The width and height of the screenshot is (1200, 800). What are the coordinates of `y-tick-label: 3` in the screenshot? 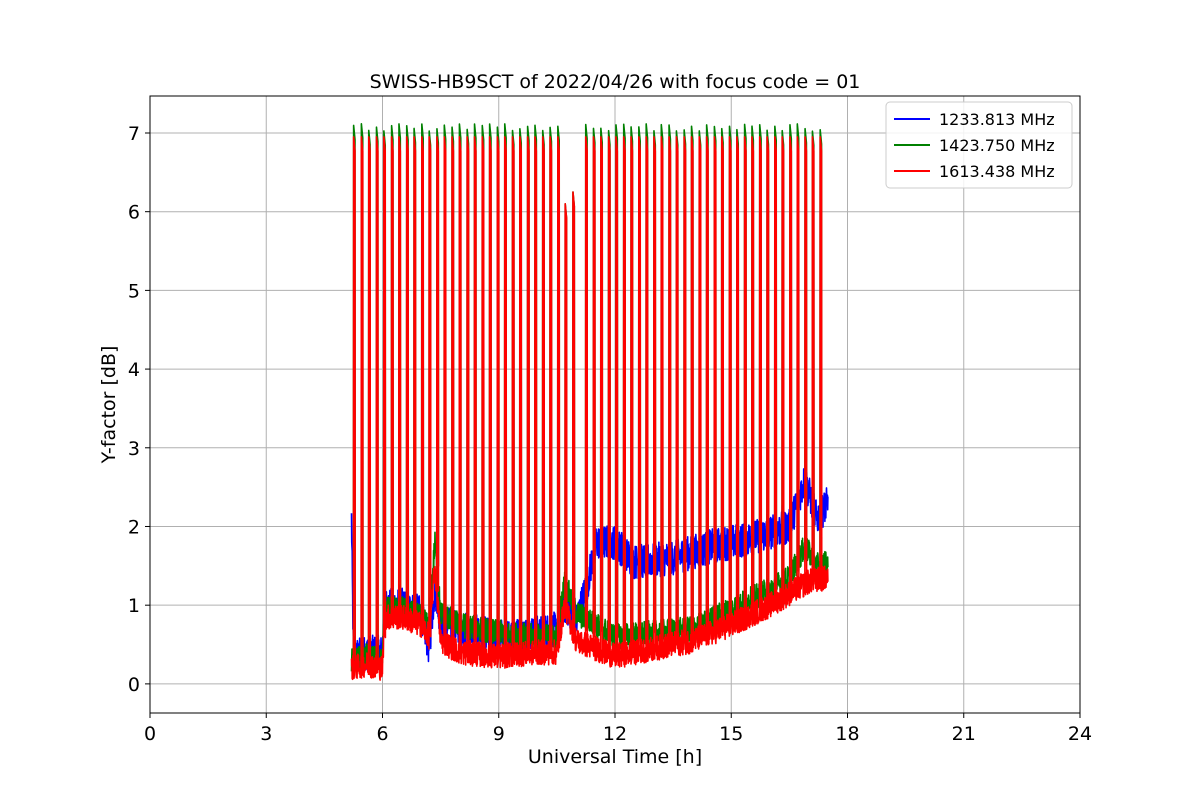 It's located at (134, 449).